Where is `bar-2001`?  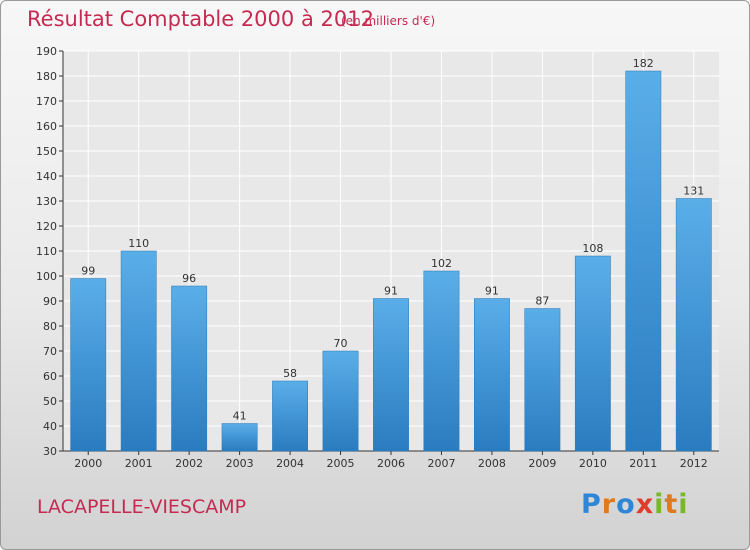
bar-2001 is located at coordinates (138, 351).